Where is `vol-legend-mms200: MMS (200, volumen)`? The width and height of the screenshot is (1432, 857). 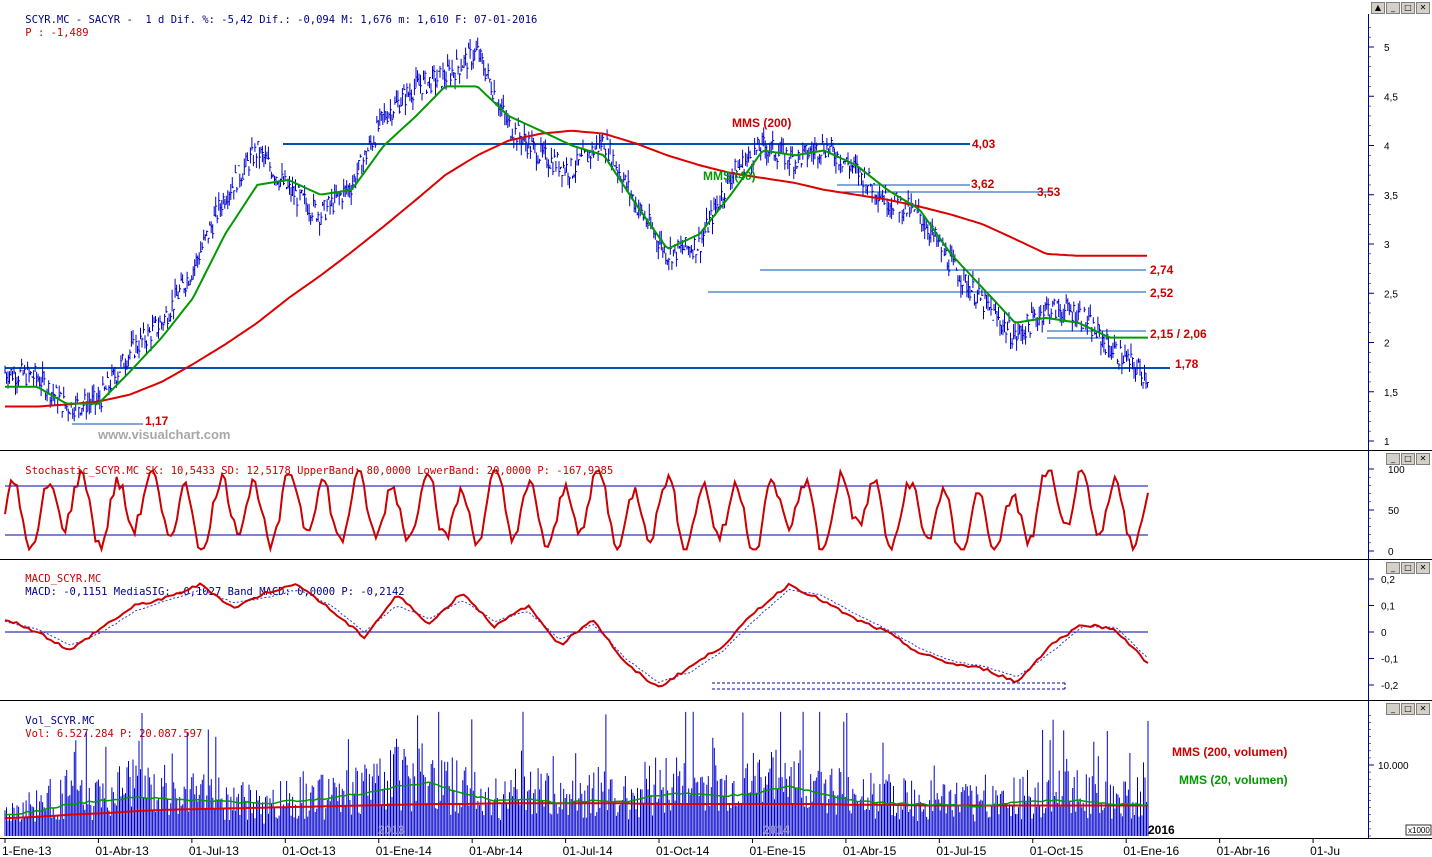
vol-legend-mms200: MMS (200, volumen) is located at coordinates (1229, 752).